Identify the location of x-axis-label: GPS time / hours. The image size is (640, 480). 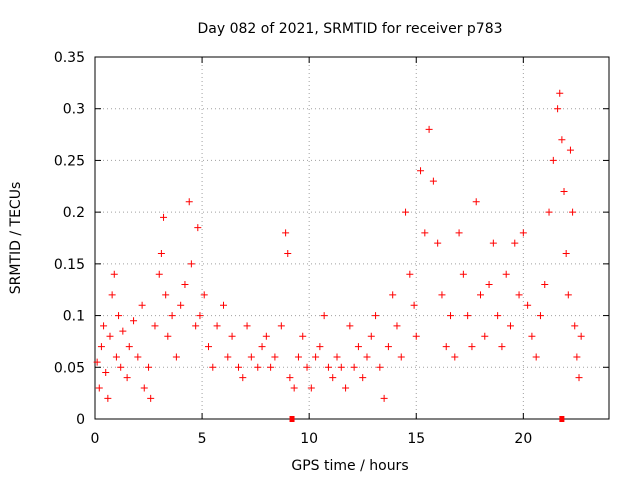
(349, 466).